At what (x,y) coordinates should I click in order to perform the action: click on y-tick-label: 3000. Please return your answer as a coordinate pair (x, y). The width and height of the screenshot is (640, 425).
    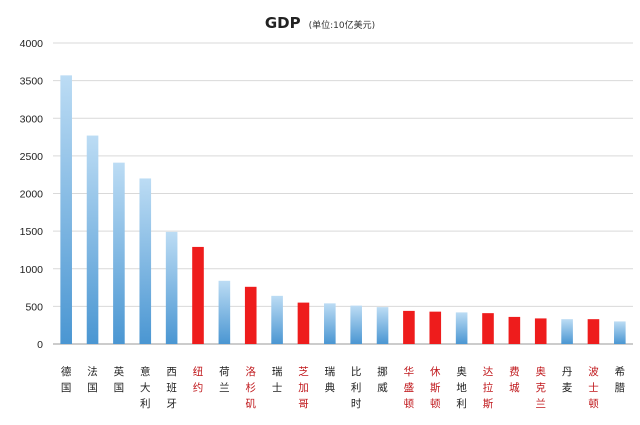
    Looking at the image, I should click on (32, 119).